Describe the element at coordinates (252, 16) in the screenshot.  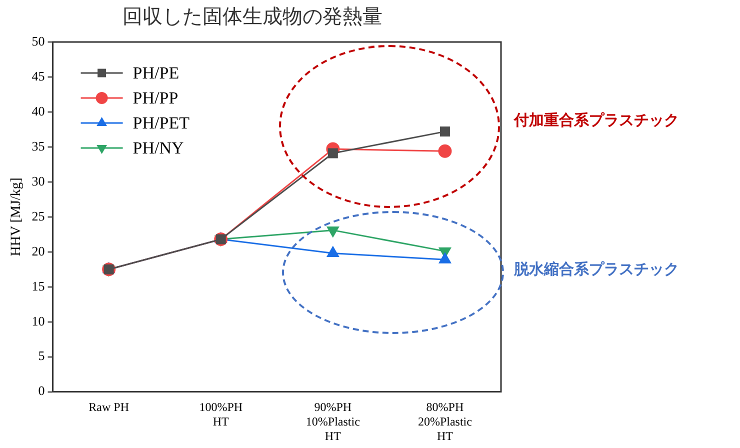
I see `chart-title: 回収した固体生成物の発熱量` at that location.